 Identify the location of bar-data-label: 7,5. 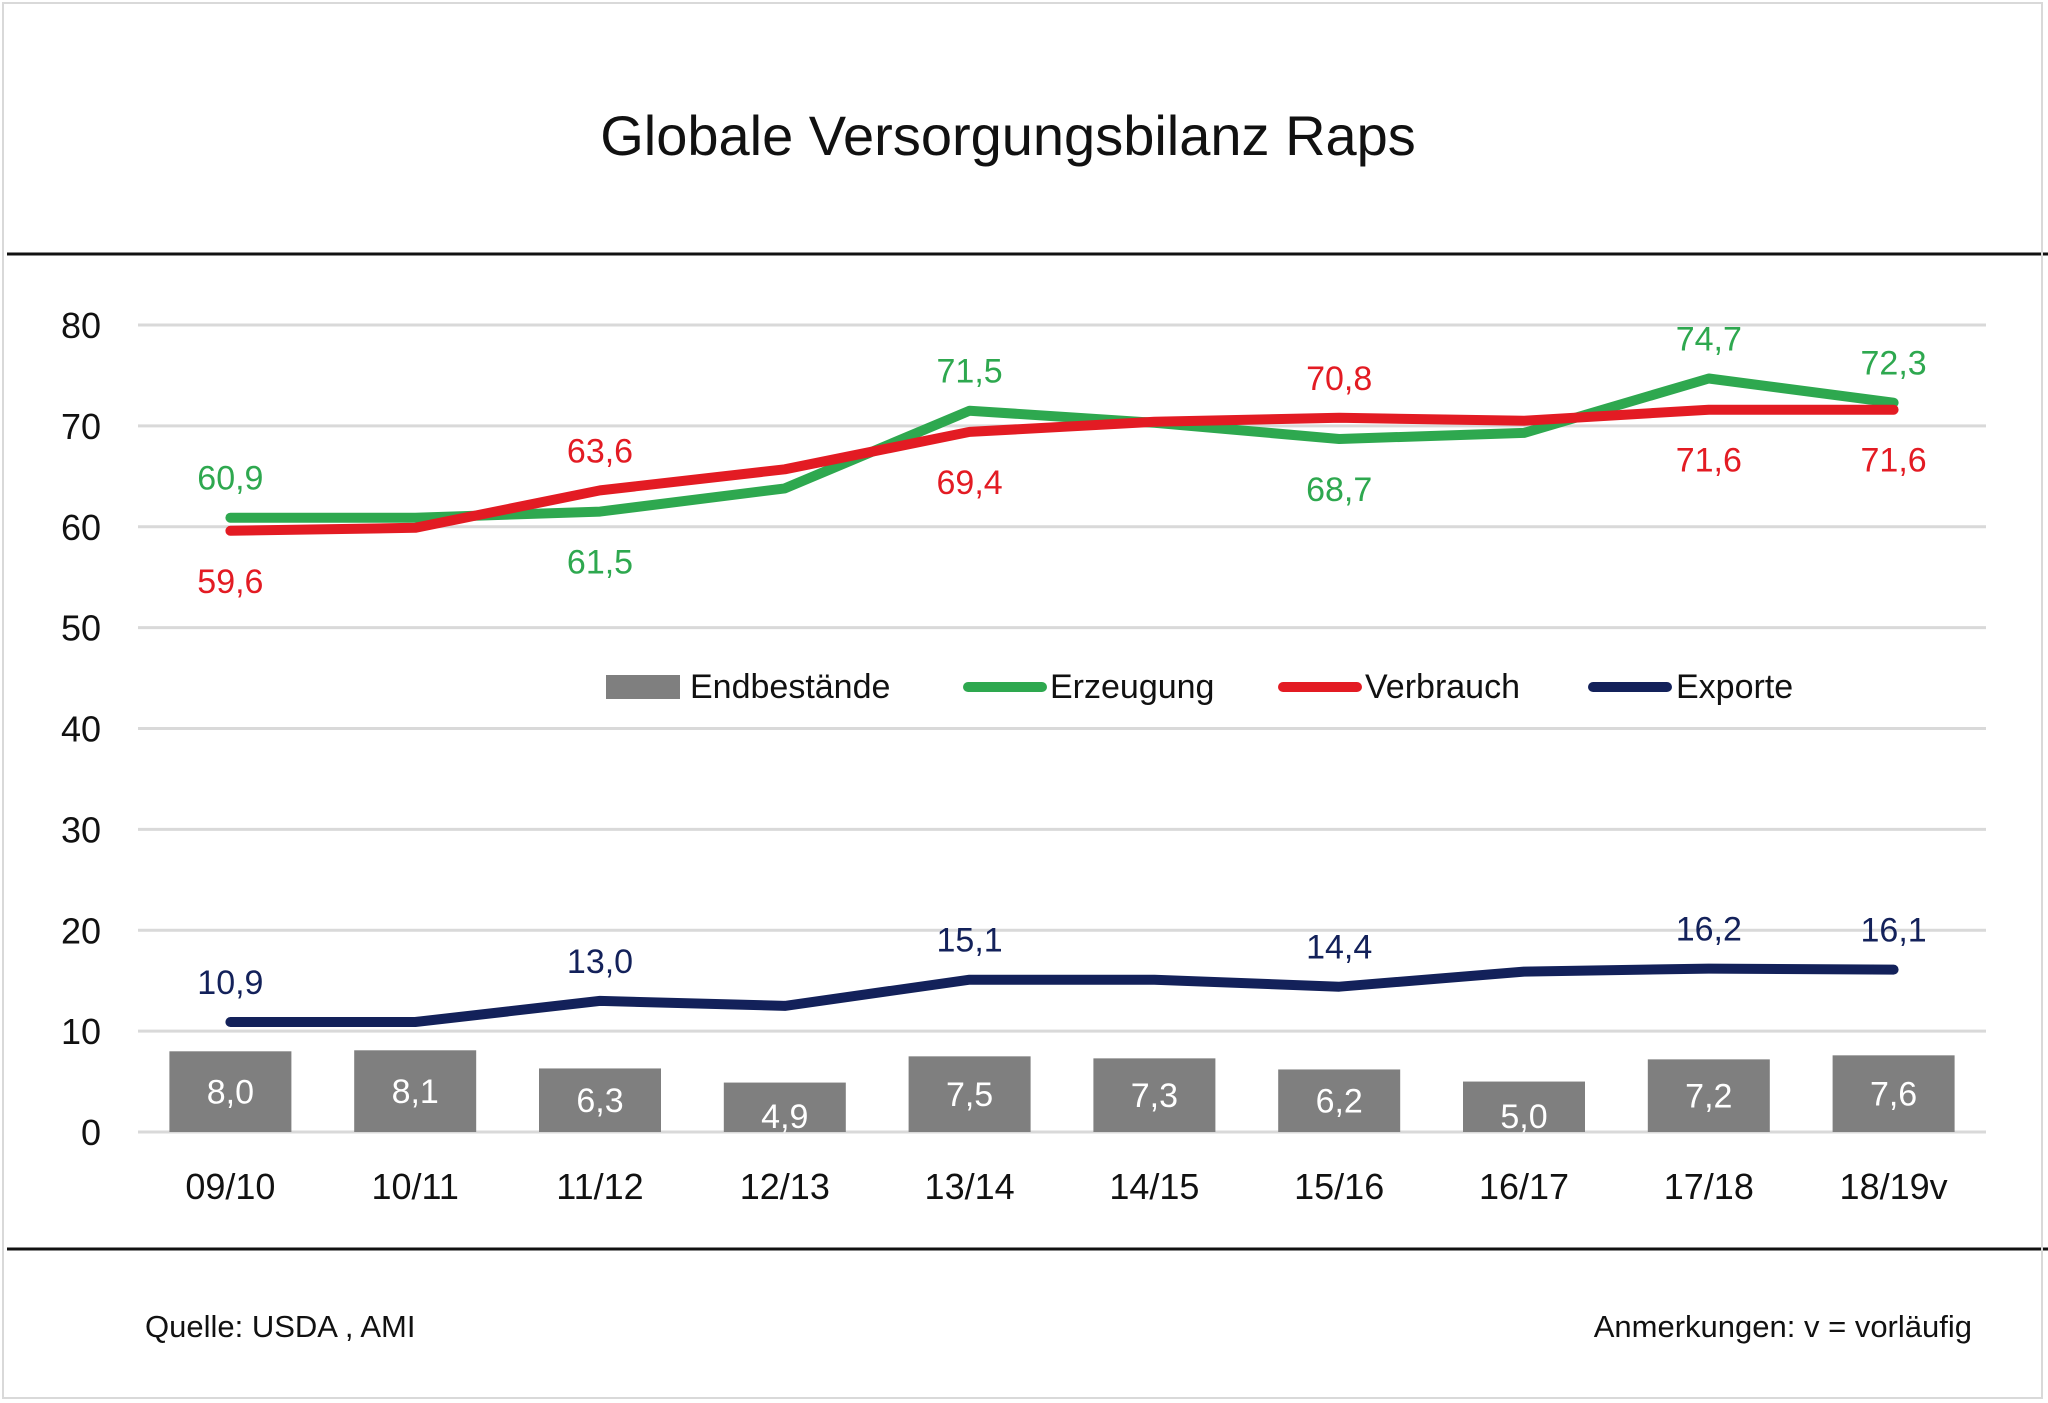
(969, 1095).